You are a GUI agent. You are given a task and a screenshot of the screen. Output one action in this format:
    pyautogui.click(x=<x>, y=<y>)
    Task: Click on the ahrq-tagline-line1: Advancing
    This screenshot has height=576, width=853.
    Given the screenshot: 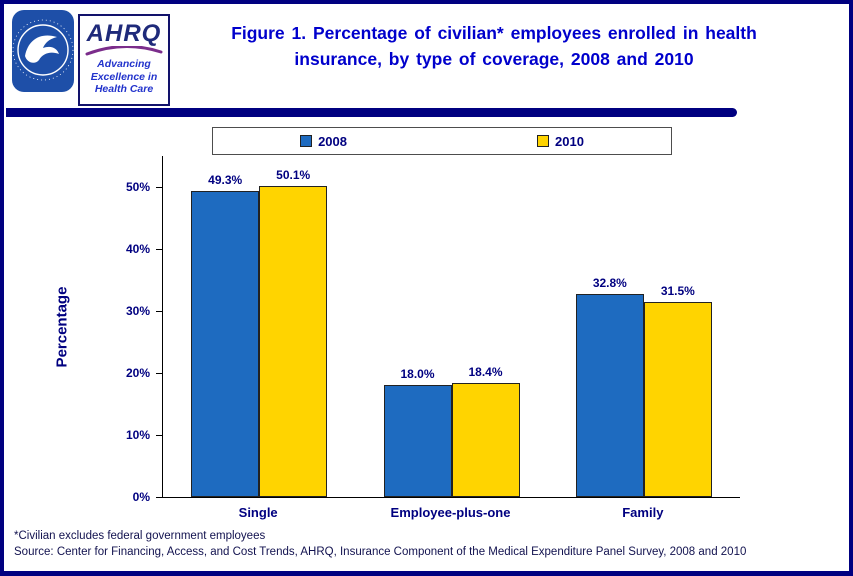 What is the action you would take?
    pyautogui.click(x=124, y=64)
    